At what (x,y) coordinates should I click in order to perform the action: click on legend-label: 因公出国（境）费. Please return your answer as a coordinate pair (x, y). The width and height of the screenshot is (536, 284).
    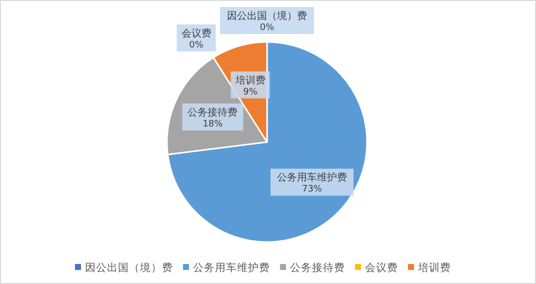
    Looking at the image, I should click on (129, 267).